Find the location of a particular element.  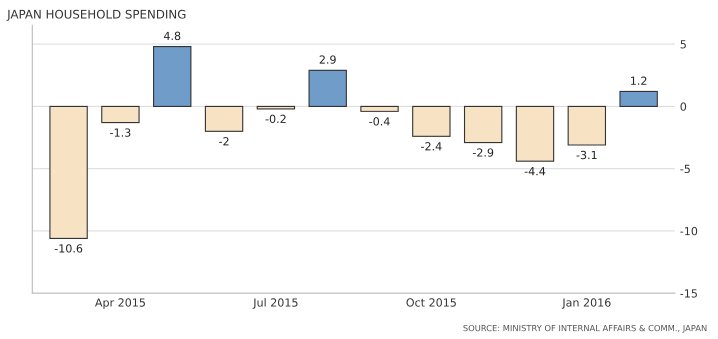

y-tick-label: 5 is located at coordinates (683, 44).